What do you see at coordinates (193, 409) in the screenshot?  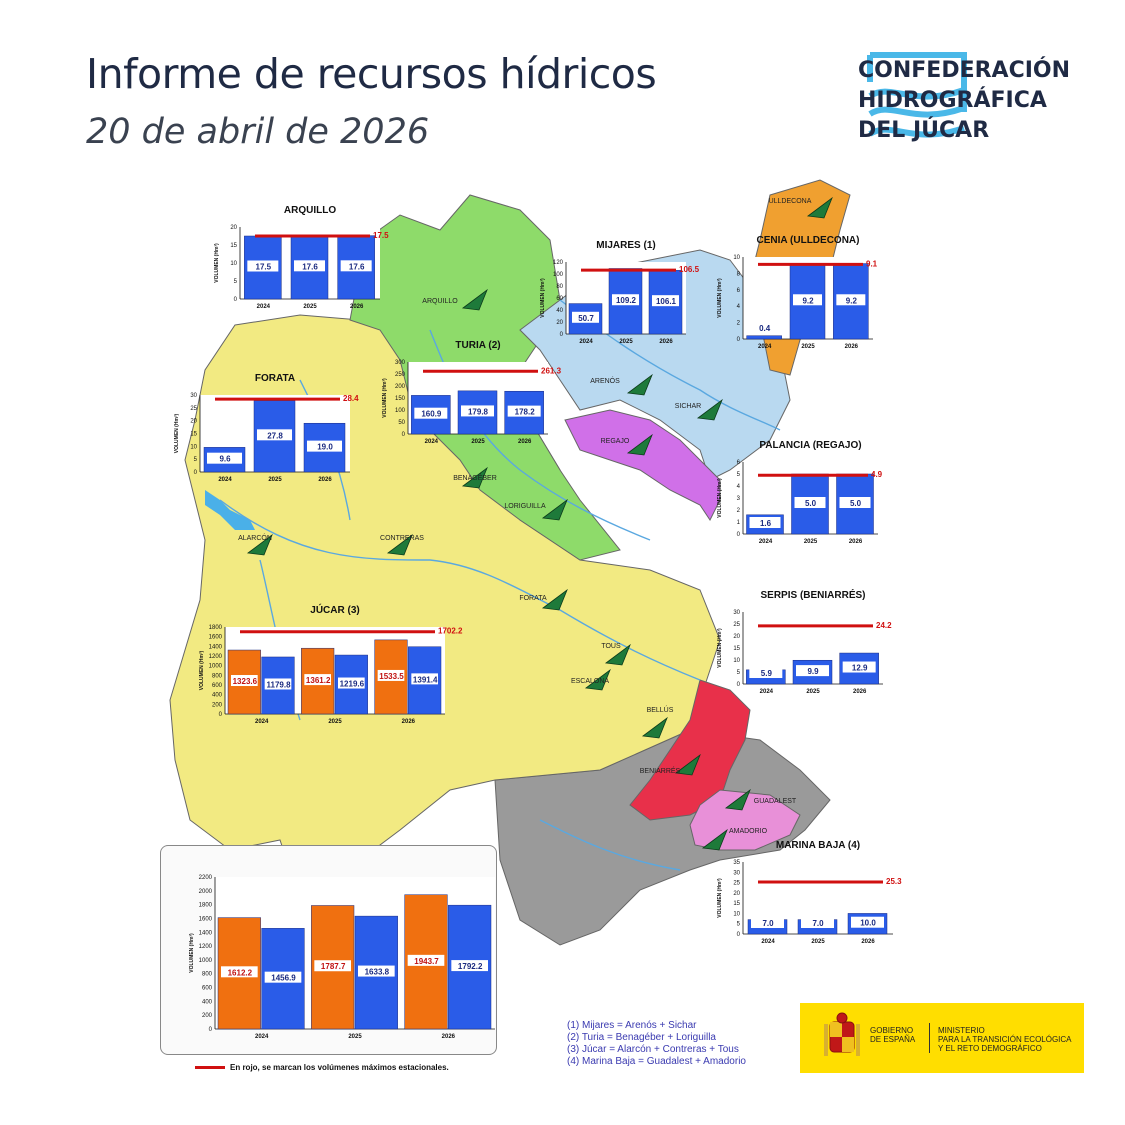 I see `y-tick-label: 25` at bounding box center [193, 409].